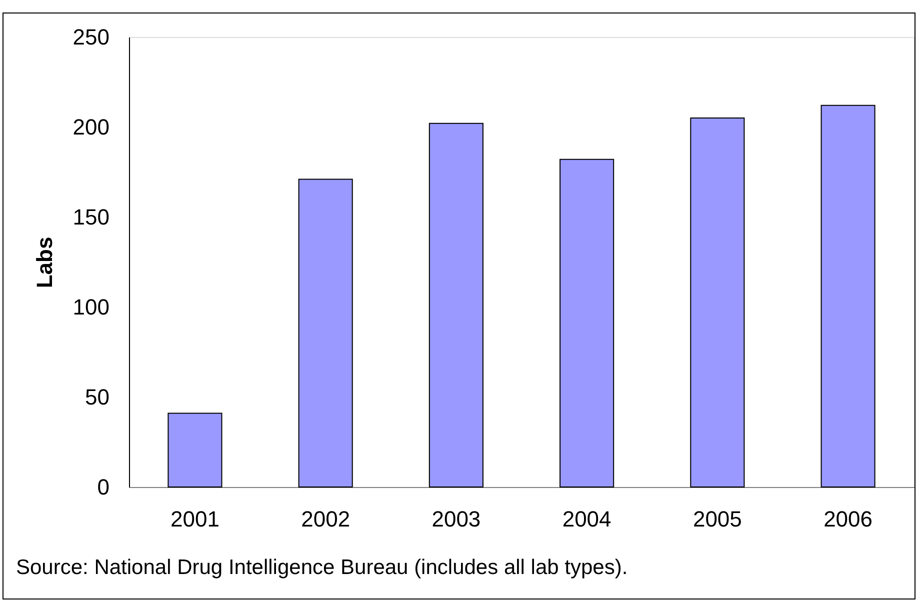 The image size is (919, 604). What do you see at coordinates (44, 262) in the screenshot?
I see `y-axis-title: Labs` at bounding box center [44, 262].